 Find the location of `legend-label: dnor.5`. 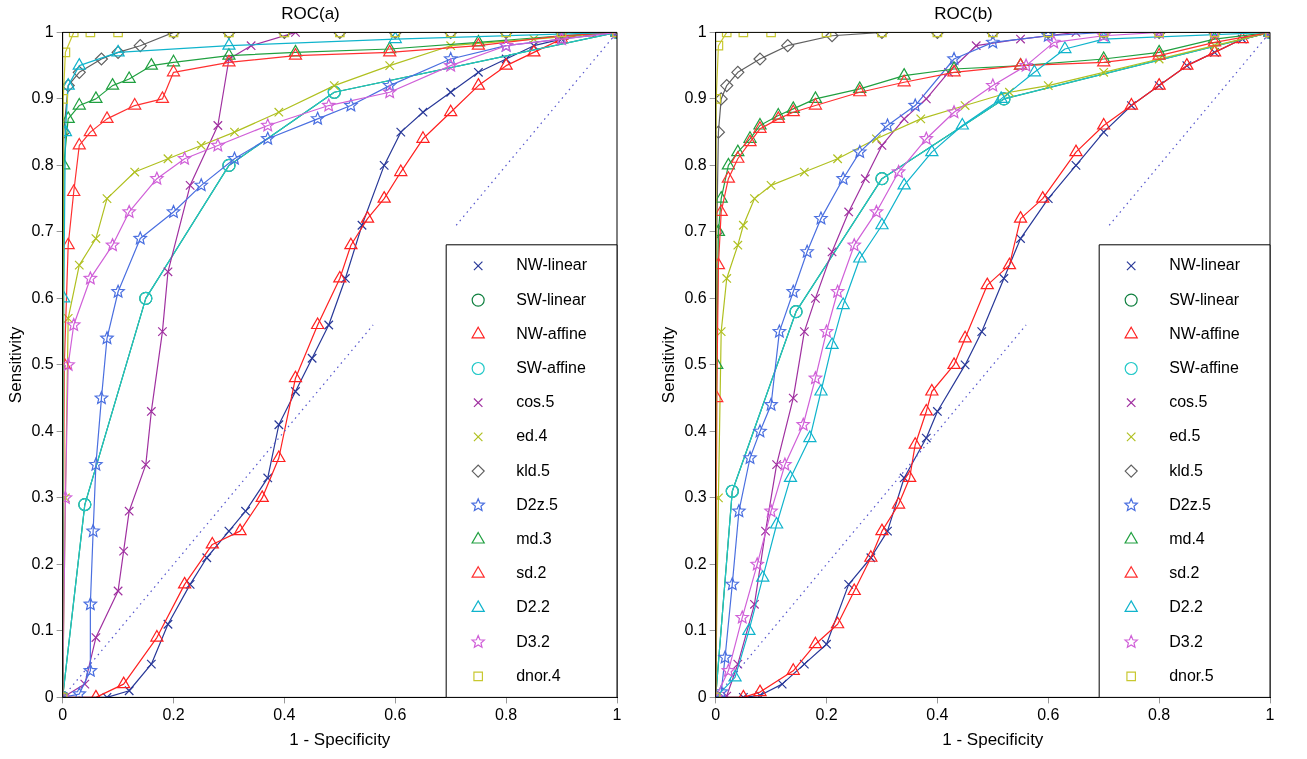

legend-label: dnor.5 is located at coordinates (1191, 675).